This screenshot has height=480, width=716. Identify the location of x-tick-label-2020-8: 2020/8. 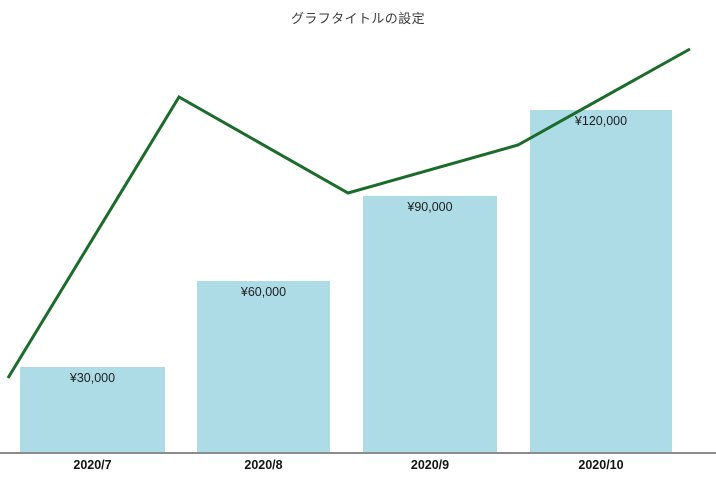
(263, 465).